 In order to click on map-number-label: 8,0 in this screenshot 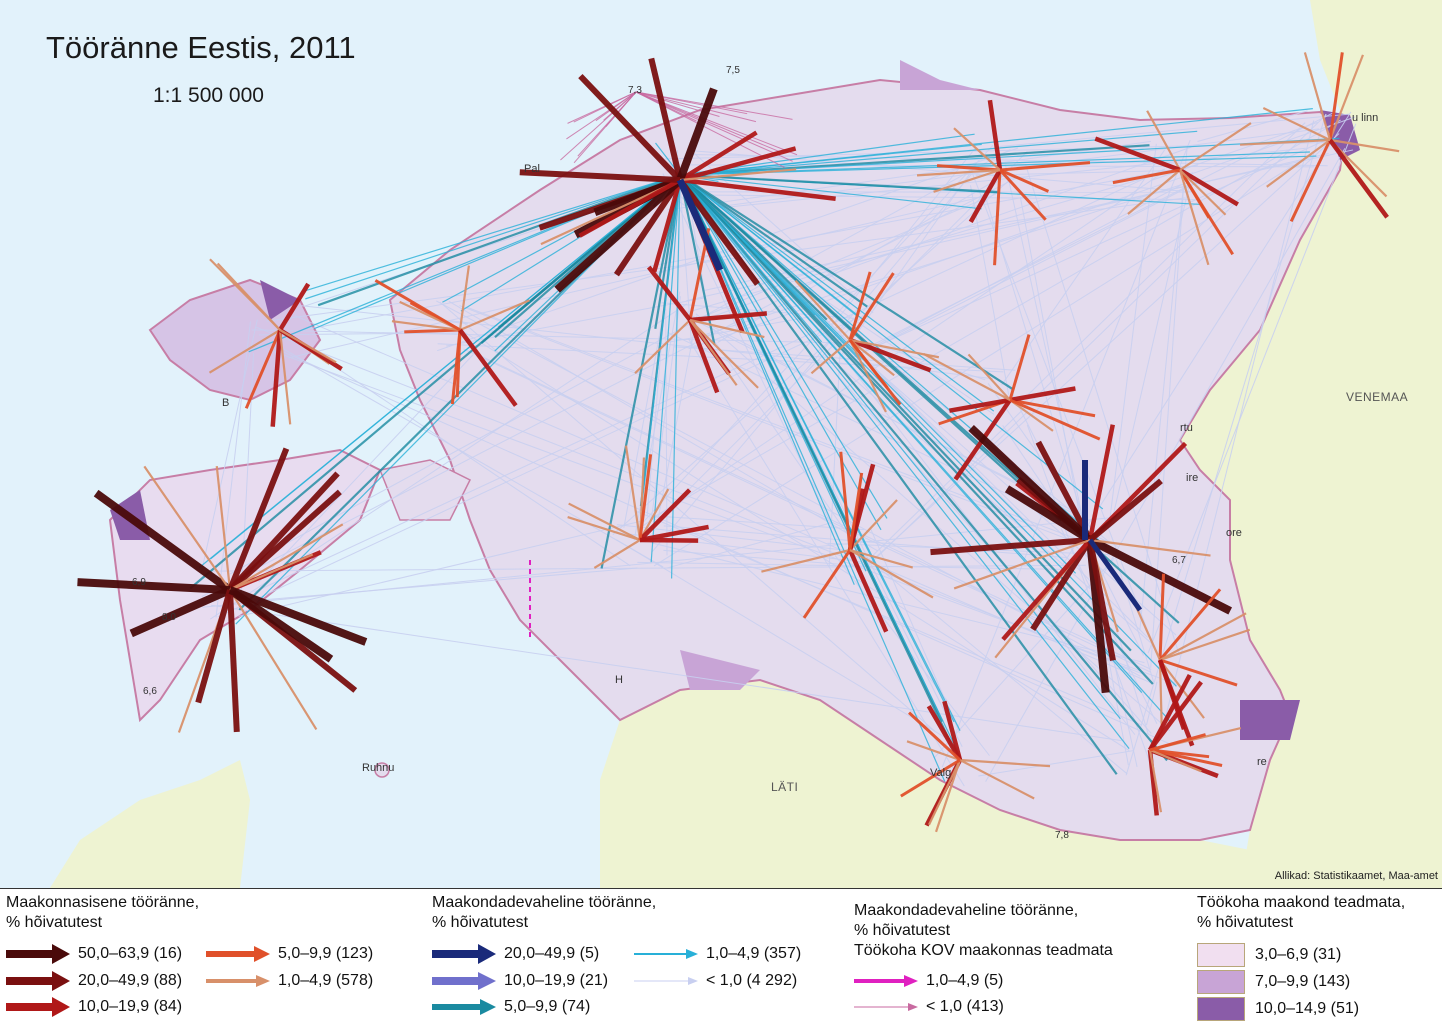, I will do `click(169, 617)`.